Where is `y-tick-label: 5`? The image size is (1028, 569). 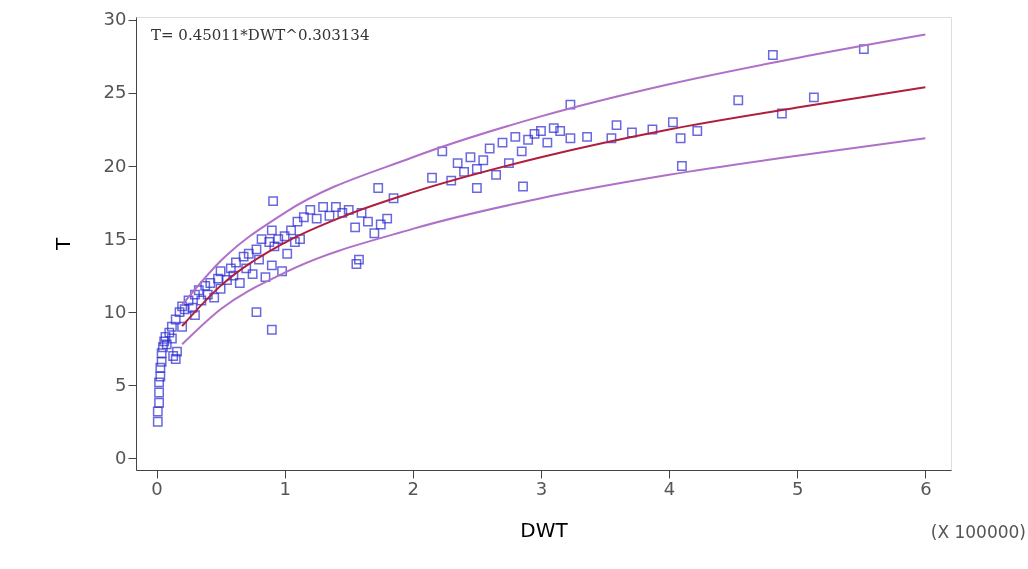
y-tick-label: 5 is located at coordinates (121, 384).